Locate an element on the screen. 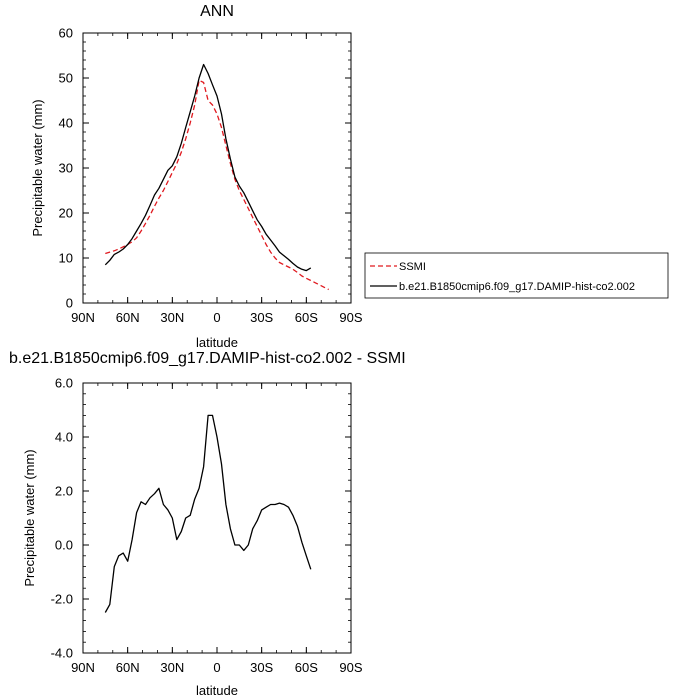  bottom-y-axis-title: Precipitable water (mm) is located at coordinates (29, 517).